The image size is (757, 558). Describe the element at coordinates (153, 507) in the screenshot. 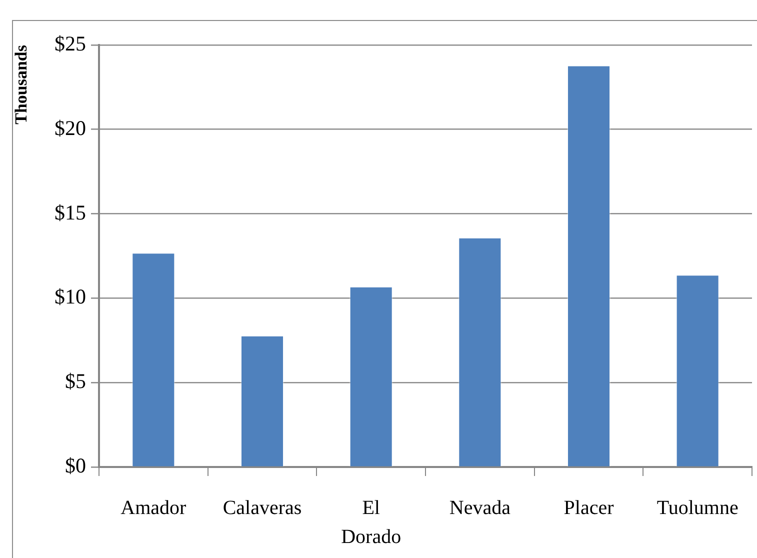

I see `x-tick-label: Amador` at that location.